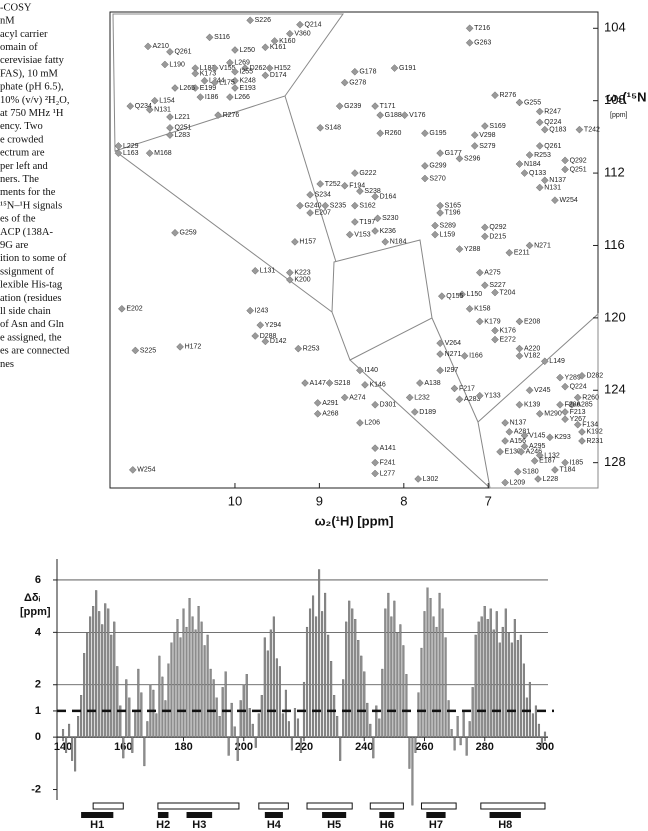 Image resolution: width=648 pixels, height=831 pixels. What do you see at coordinates (431, 479) in the screenshot?
I see `peak-label: L302` at bounding box center [431, 479].